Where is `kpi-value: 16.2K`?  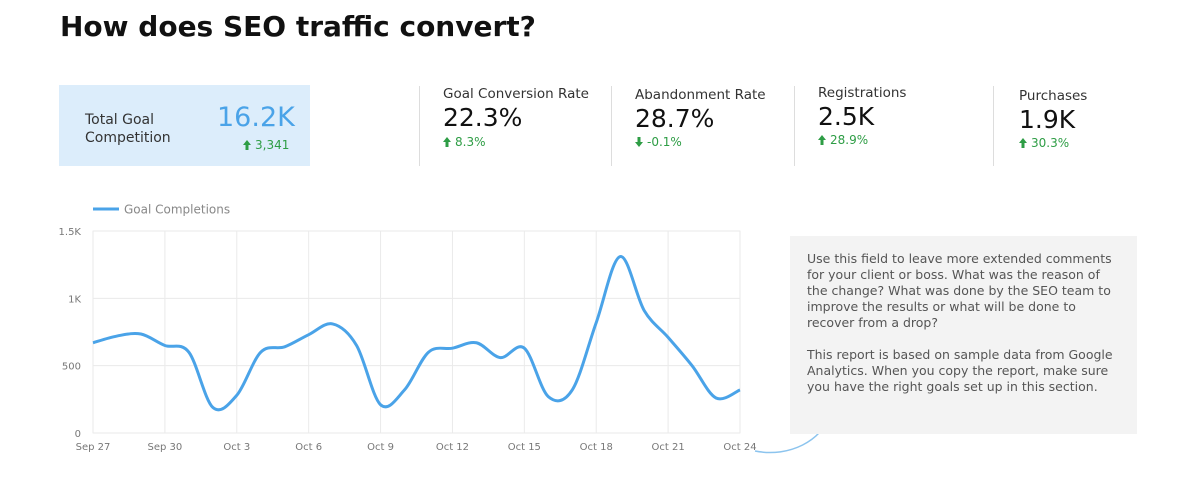 kpi-value: 16.2K is located at coordinates (256, 117).